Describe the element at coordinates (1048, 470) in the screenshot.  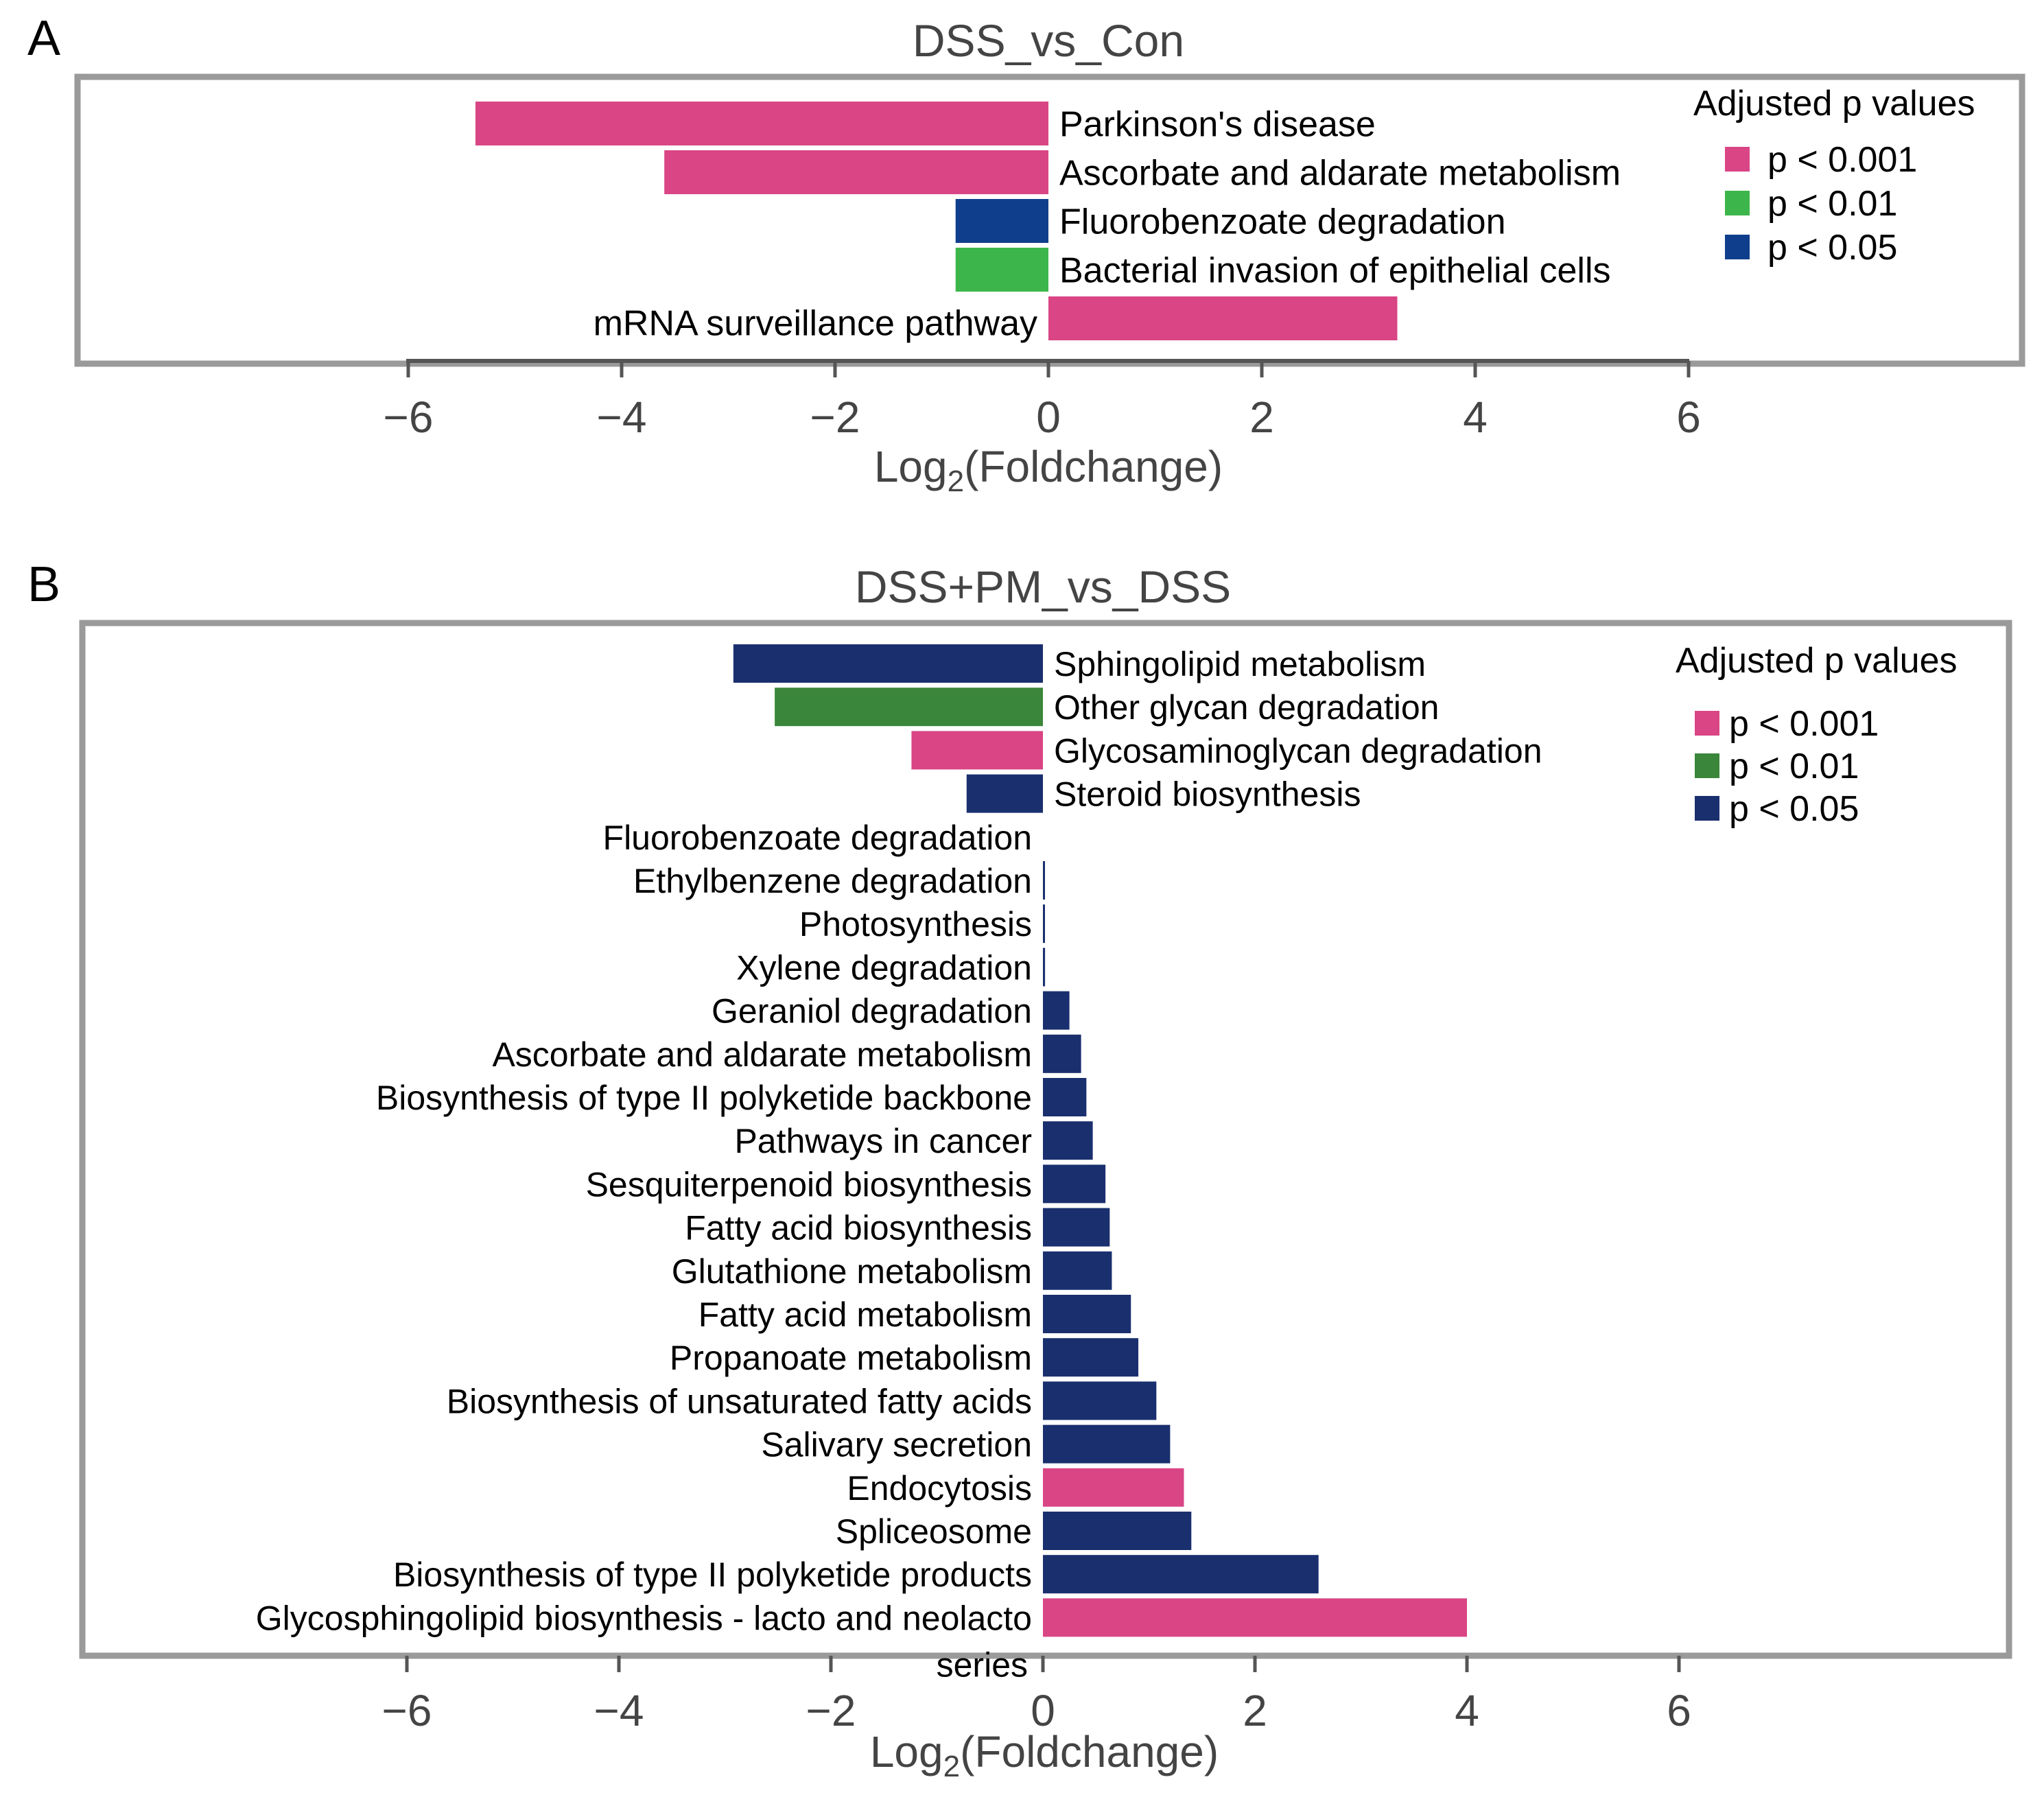
I see `panel-a-x-axis-label: Log2(Foldchange)` at that location.